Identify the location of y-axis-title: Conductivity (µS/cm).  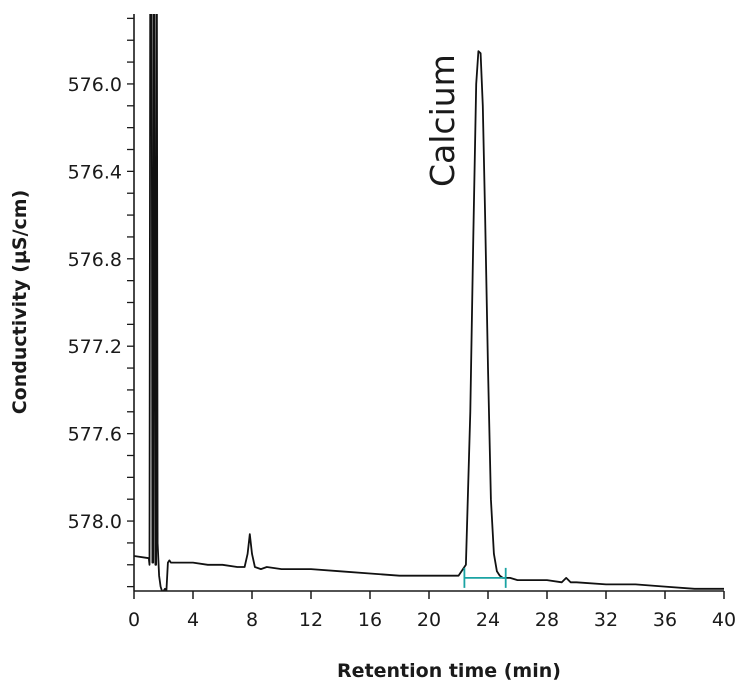
(20, 302).